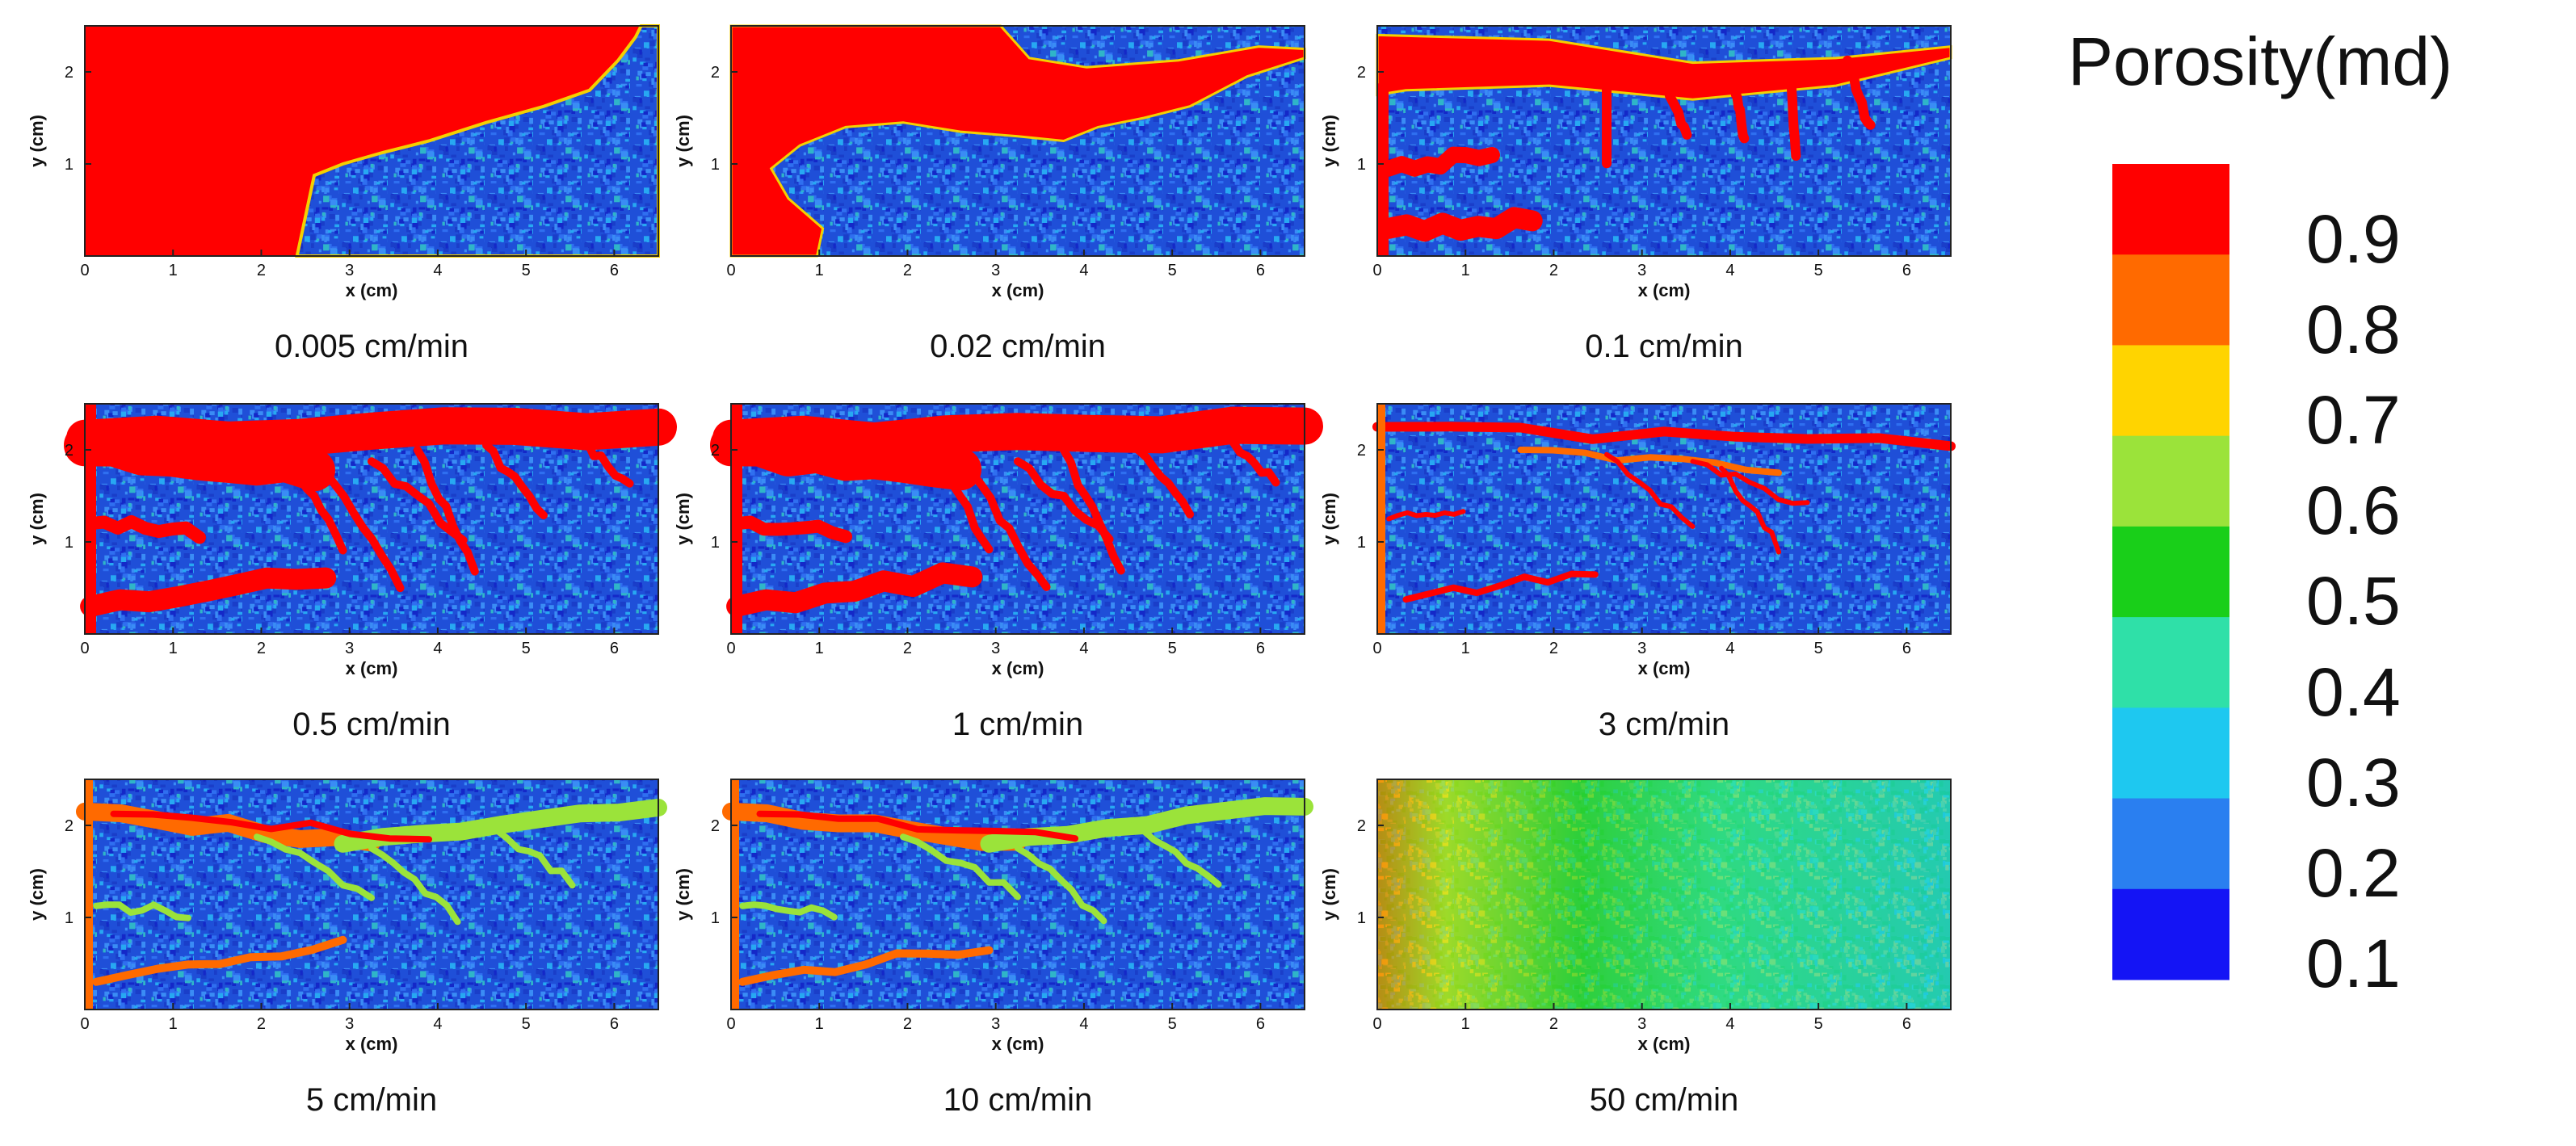 This screenshot has width=2576, height=1146. What do you see at coordinates (2353, 692) in the screenshot?
I see `colorbar-label: 0.4` at bounding box center [2353, 692].